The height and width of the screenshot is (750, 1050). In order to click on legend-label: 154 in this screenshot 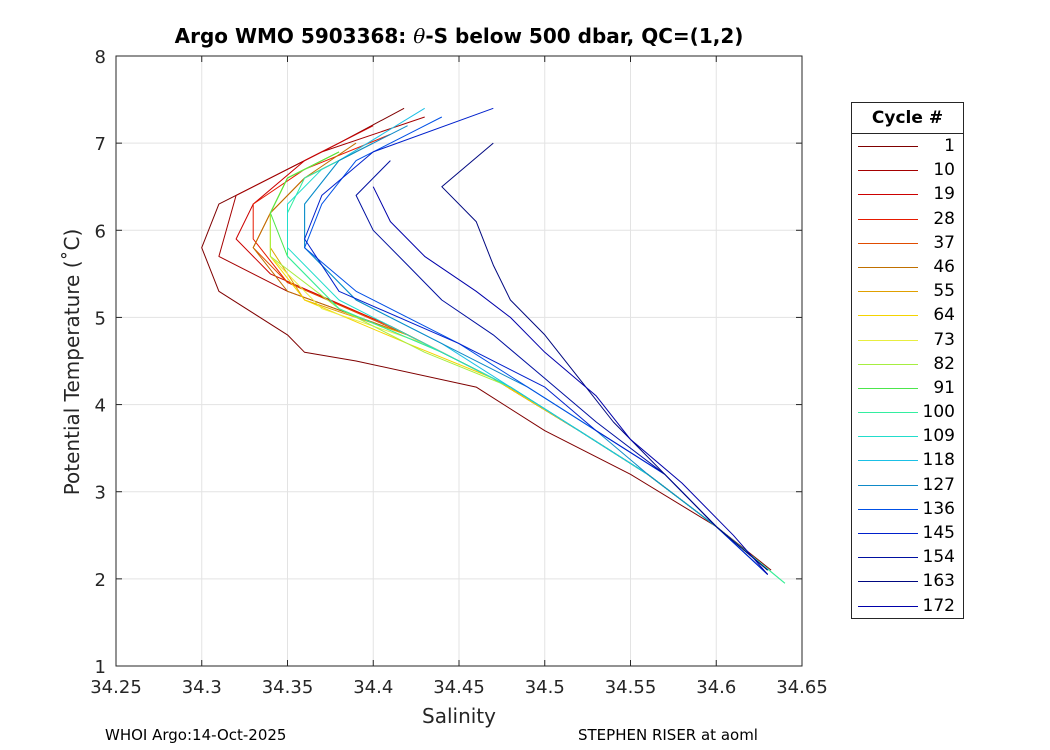, I will do `click(938, 557)`.